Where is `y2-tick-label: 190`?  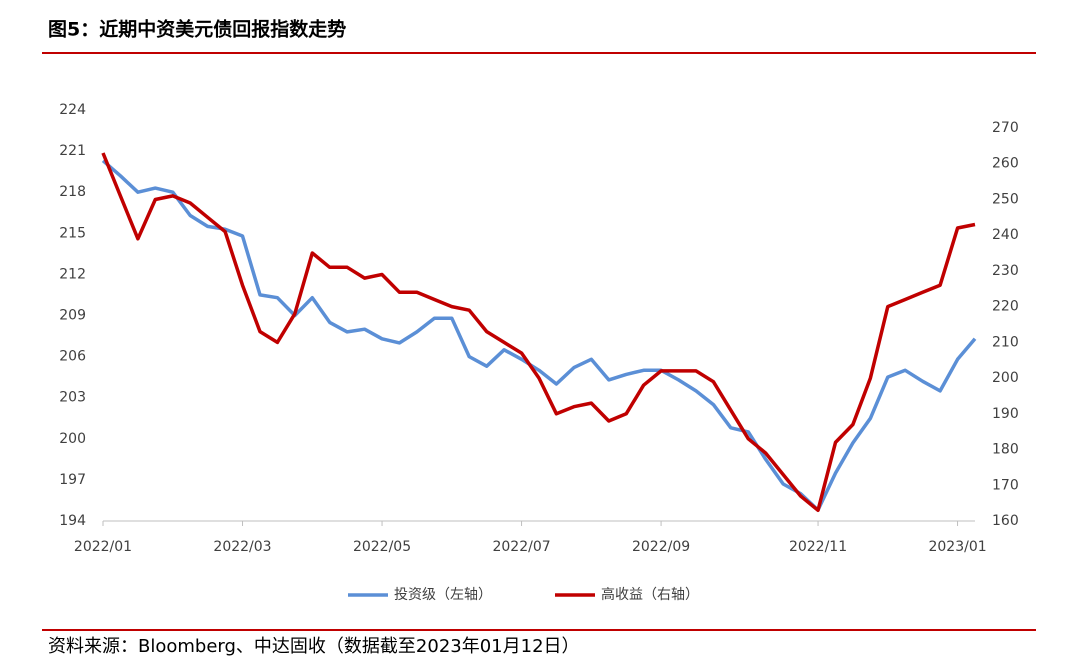
y2-tick-label: 190 is located at coordinates (1005, 414).